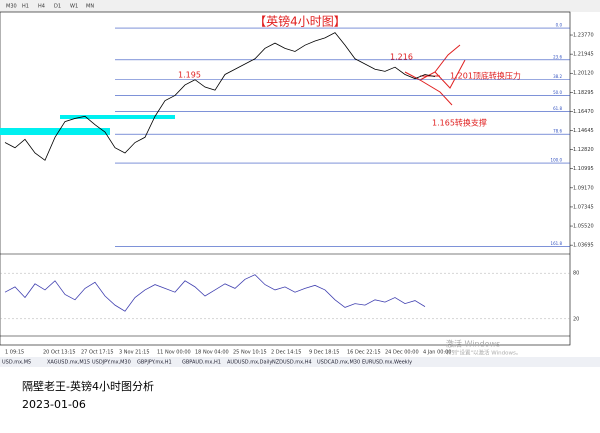 The height and width of the screenshot is (433, 600). What do you see at coordinates (583, 36) in the screenshot?
I see `y-tick-label: 1.23770` at bounding box center [583, 36].